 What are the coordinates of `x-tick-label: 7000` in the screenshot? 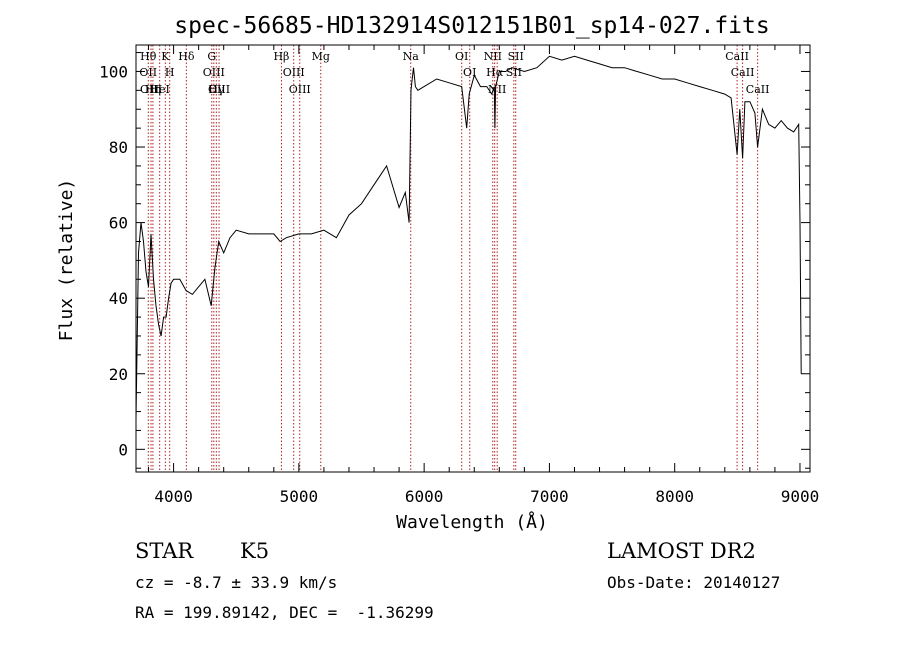 It's located at (549, 496).